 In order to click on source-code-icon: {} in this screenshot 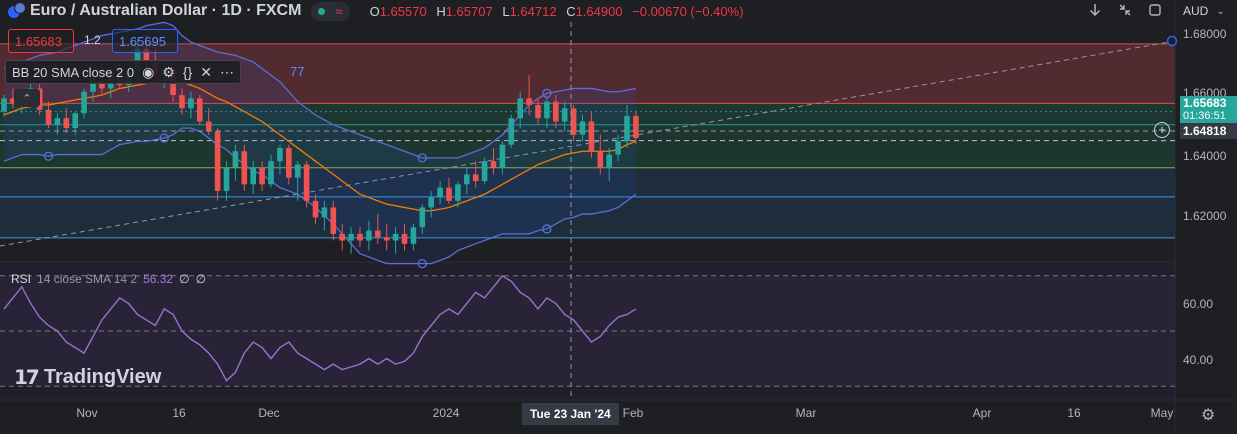, I will do `click(187, 72)`.